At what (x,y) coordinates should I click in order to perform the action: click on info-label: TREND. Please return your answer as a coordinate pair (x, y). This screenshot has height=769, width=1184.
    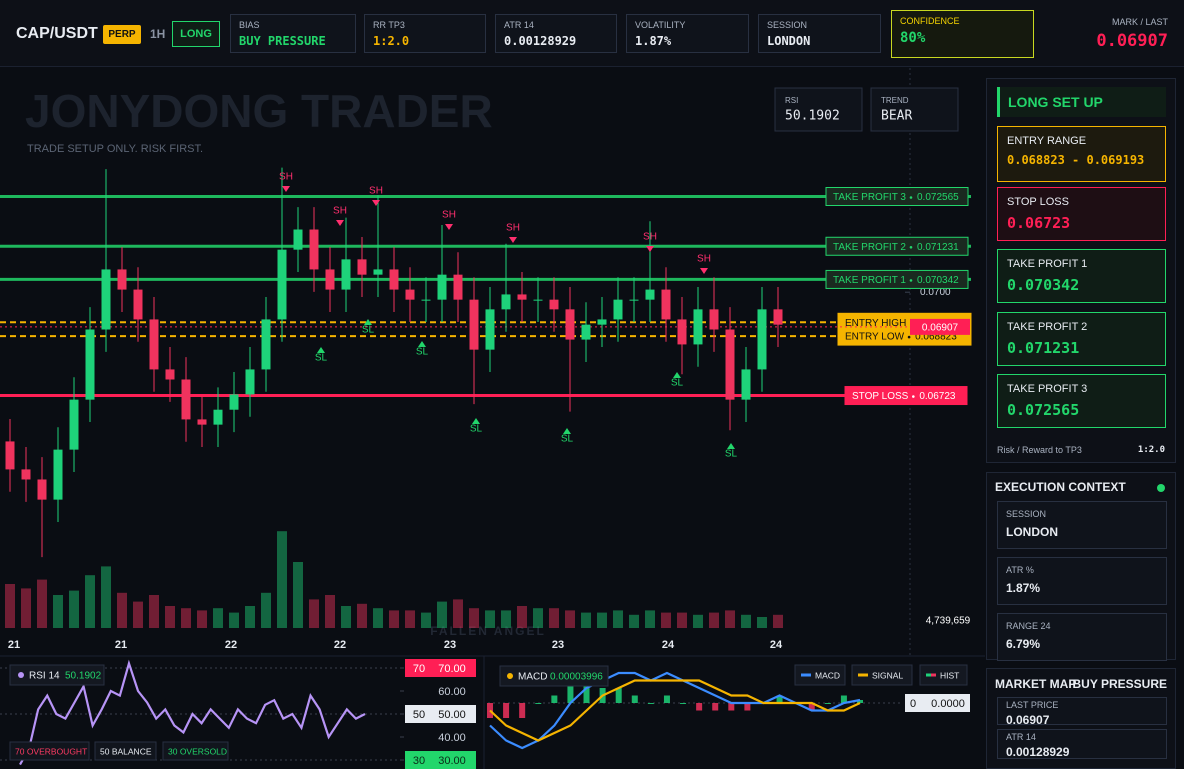
    Looking at the image, I should click on (895, 100).